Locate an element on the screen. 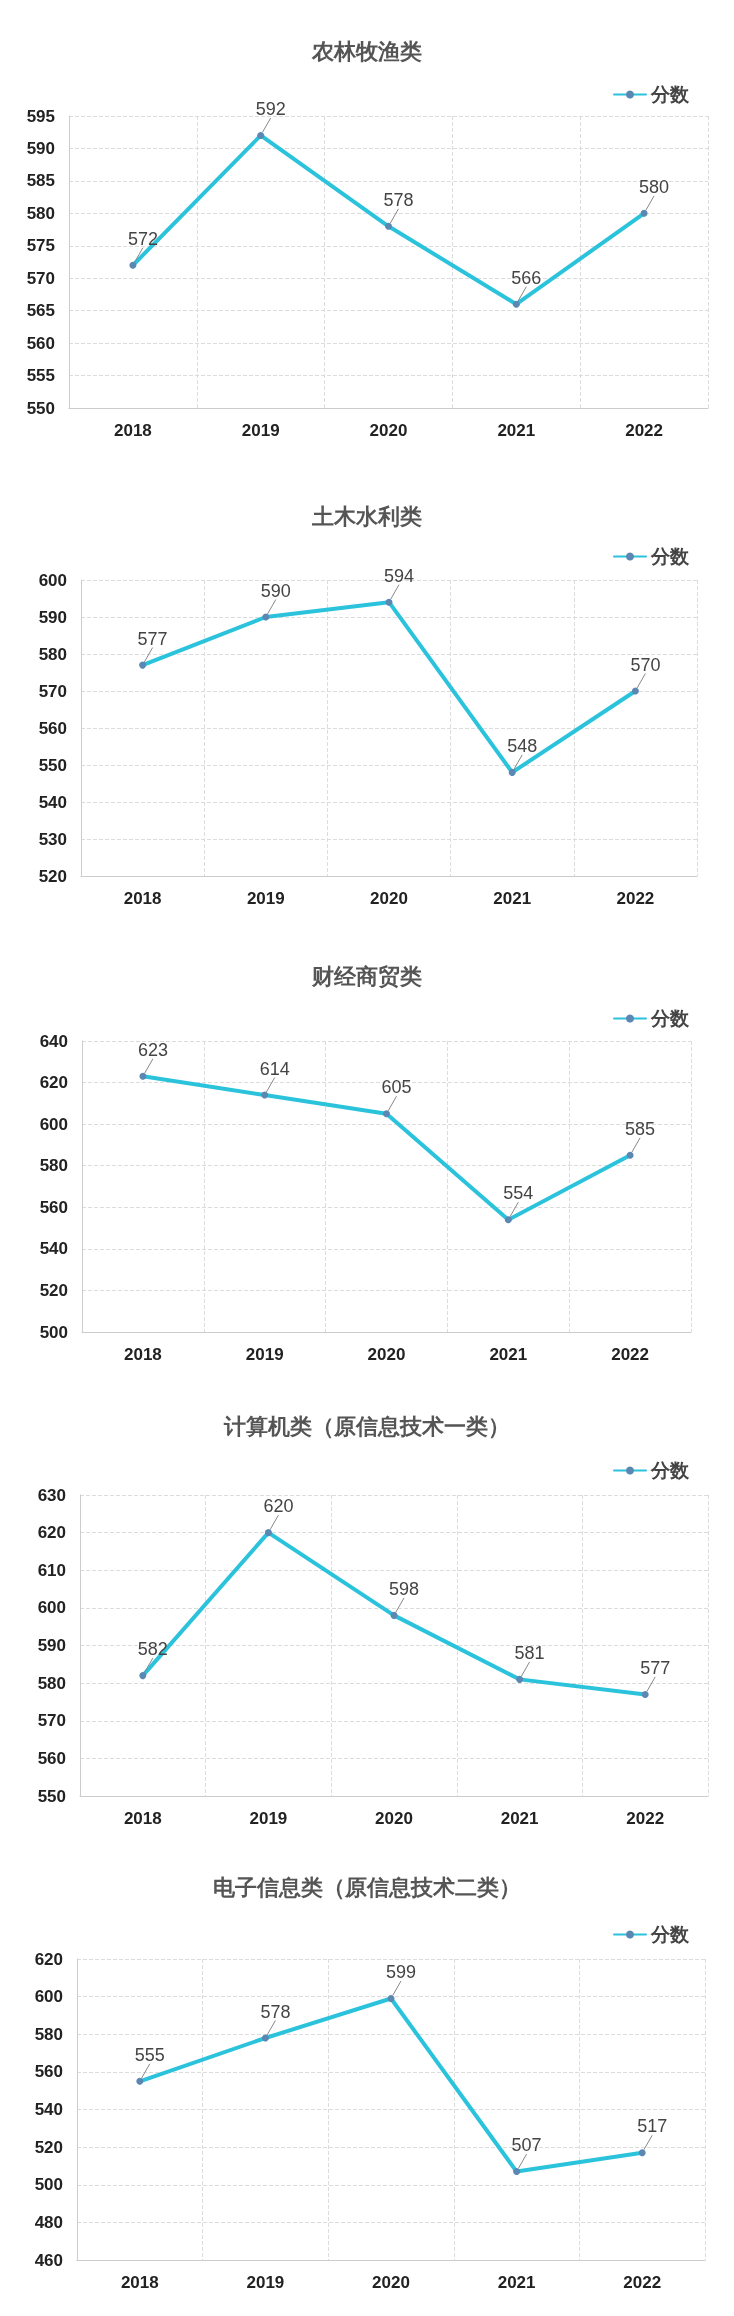 The width and height of the screenshot is (734, 2316). data-label: 620 is located at coordinates (278, 1506).